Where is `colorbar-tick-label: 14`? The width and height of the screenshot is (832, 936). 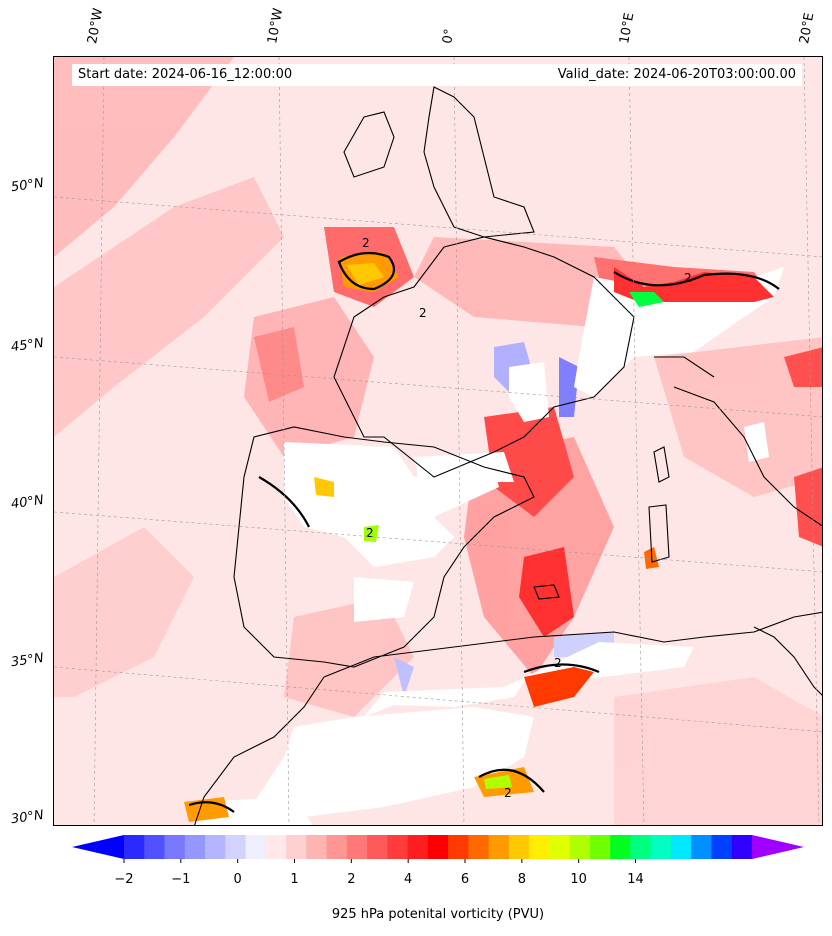
colorbar-tick-label: 14 is located at coordinates (635, 879).